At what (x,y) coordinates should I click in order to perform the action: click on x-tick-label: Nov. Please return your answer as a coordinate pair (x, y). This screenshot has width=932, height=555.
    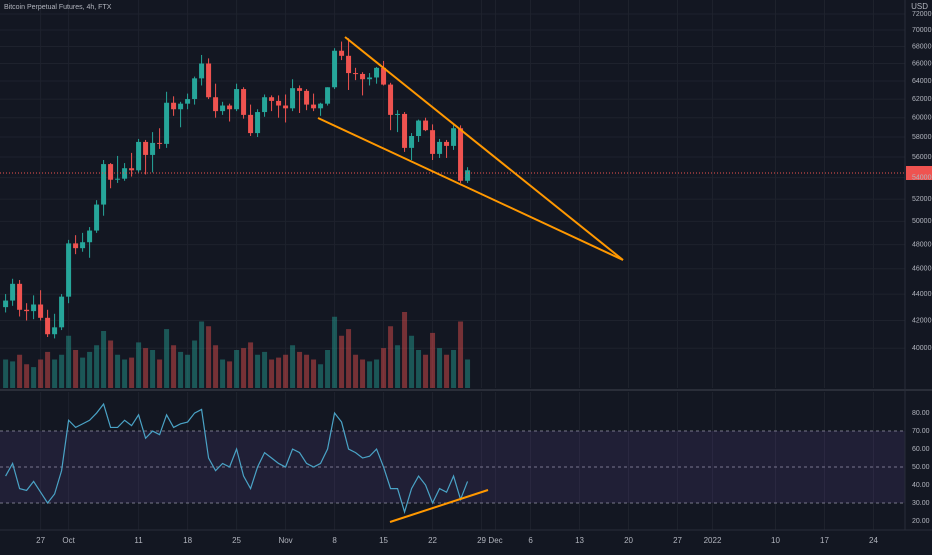
    Looking at the image, I should click on (285, 540).